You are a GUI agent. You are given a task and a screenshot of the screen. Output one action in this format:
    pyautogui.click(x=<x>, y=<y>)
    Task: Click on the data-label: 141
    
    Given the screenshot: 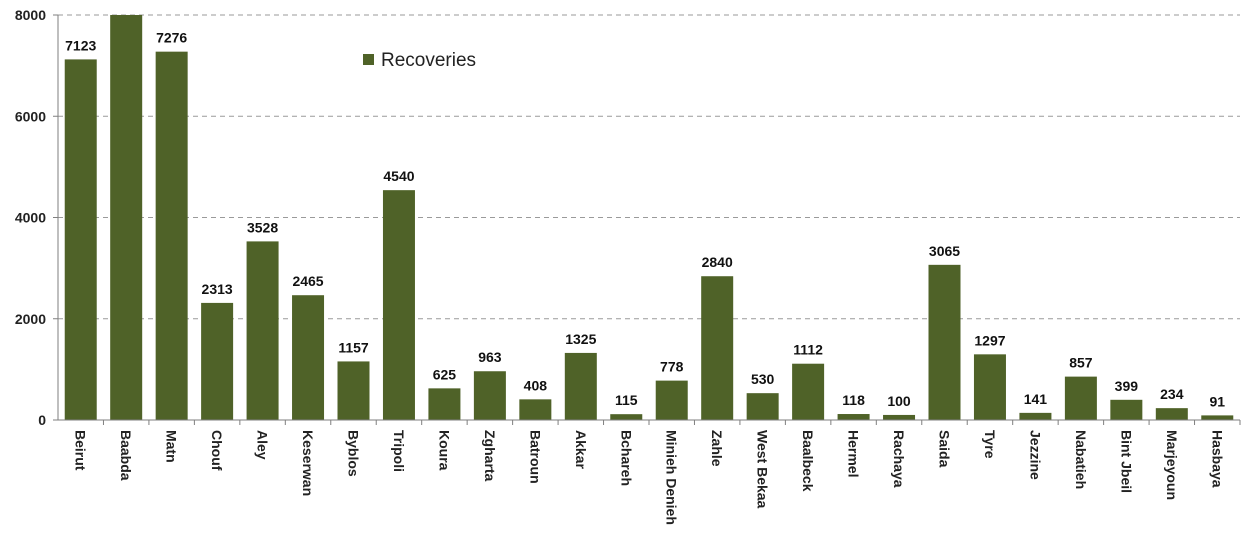 What is the action you would take?
    pyautogui.click(x=1036, y=399)
    